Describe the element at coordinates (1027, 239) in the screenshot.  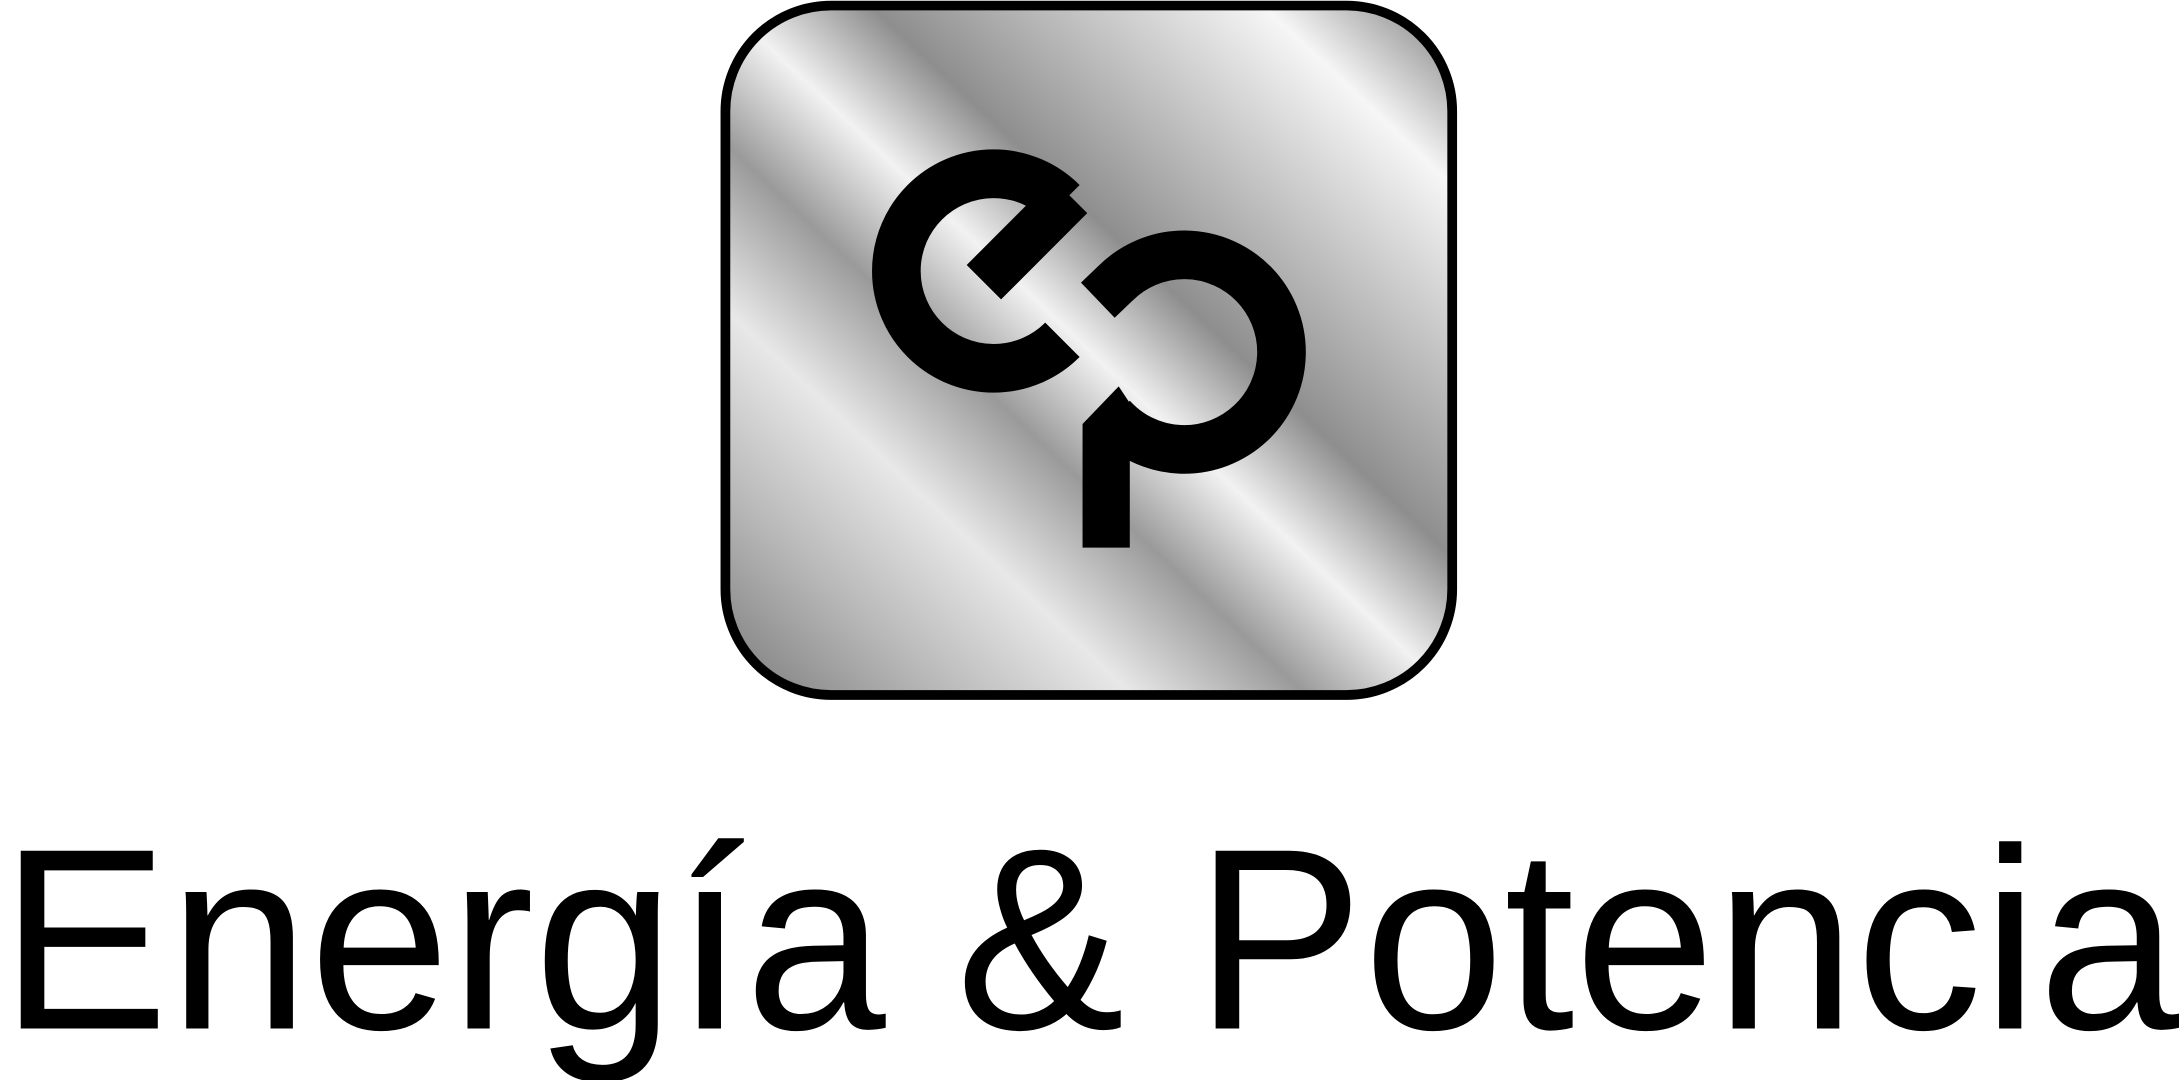
I see `logo-e-bar` at that location.